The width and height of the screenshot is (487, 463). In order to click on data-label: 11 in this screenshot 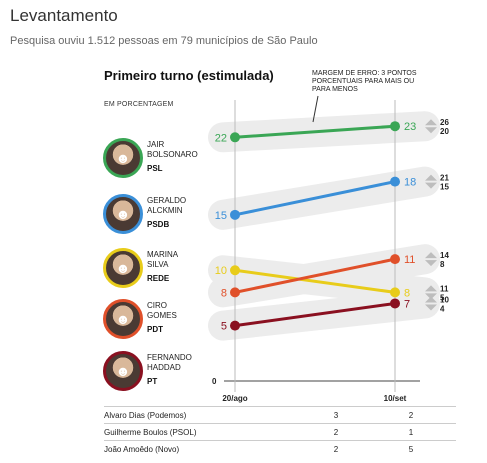, I will do `click(409, 260)`.